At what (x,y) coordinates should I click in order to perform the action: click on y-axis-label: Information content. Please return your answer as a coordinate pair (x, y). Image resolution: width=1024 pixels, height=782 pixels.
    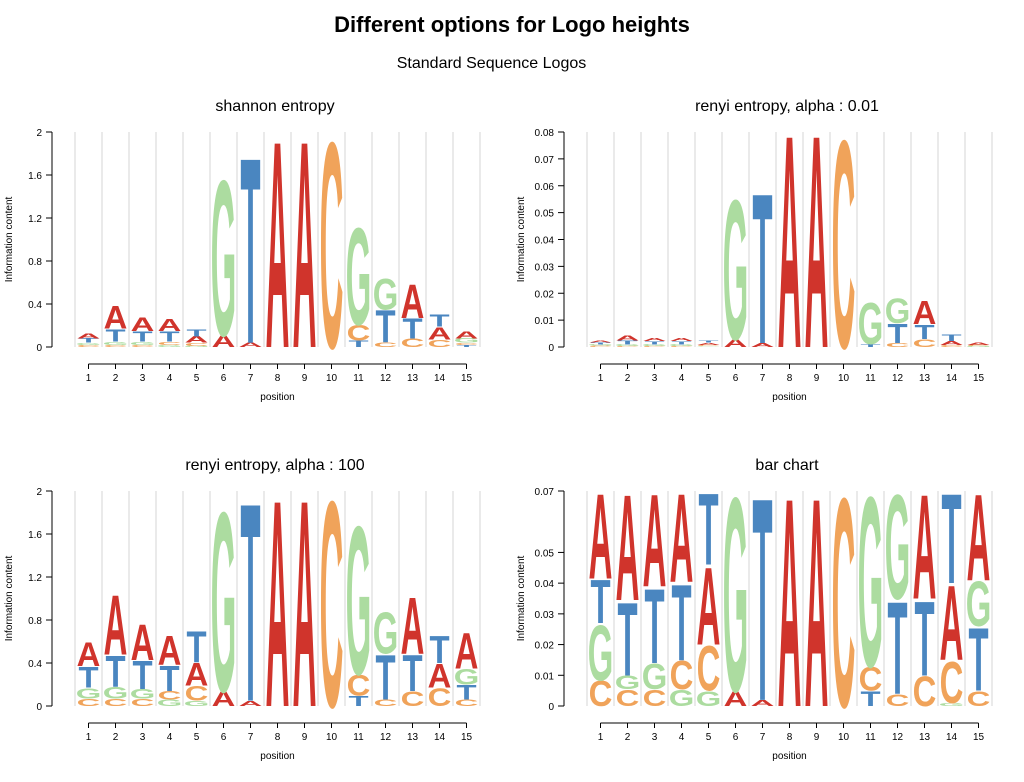
    Looking at the image, I should click on (521, 598).